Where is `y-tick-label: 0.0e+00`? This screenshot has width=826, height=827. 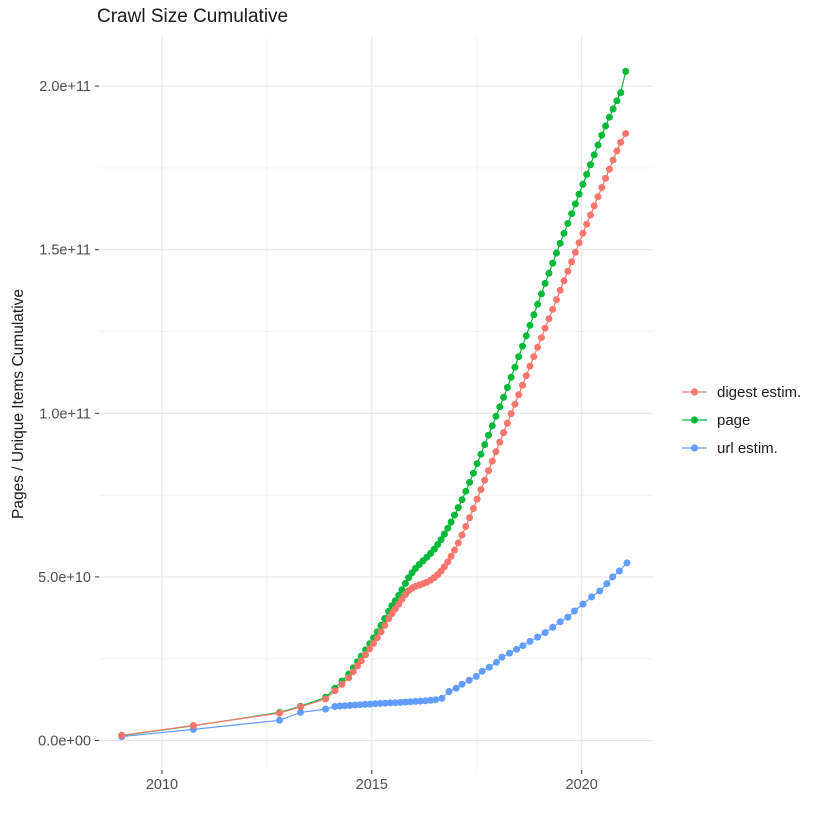
y-tick-label: 0.0e+00 is located at coordinates (64, 742).